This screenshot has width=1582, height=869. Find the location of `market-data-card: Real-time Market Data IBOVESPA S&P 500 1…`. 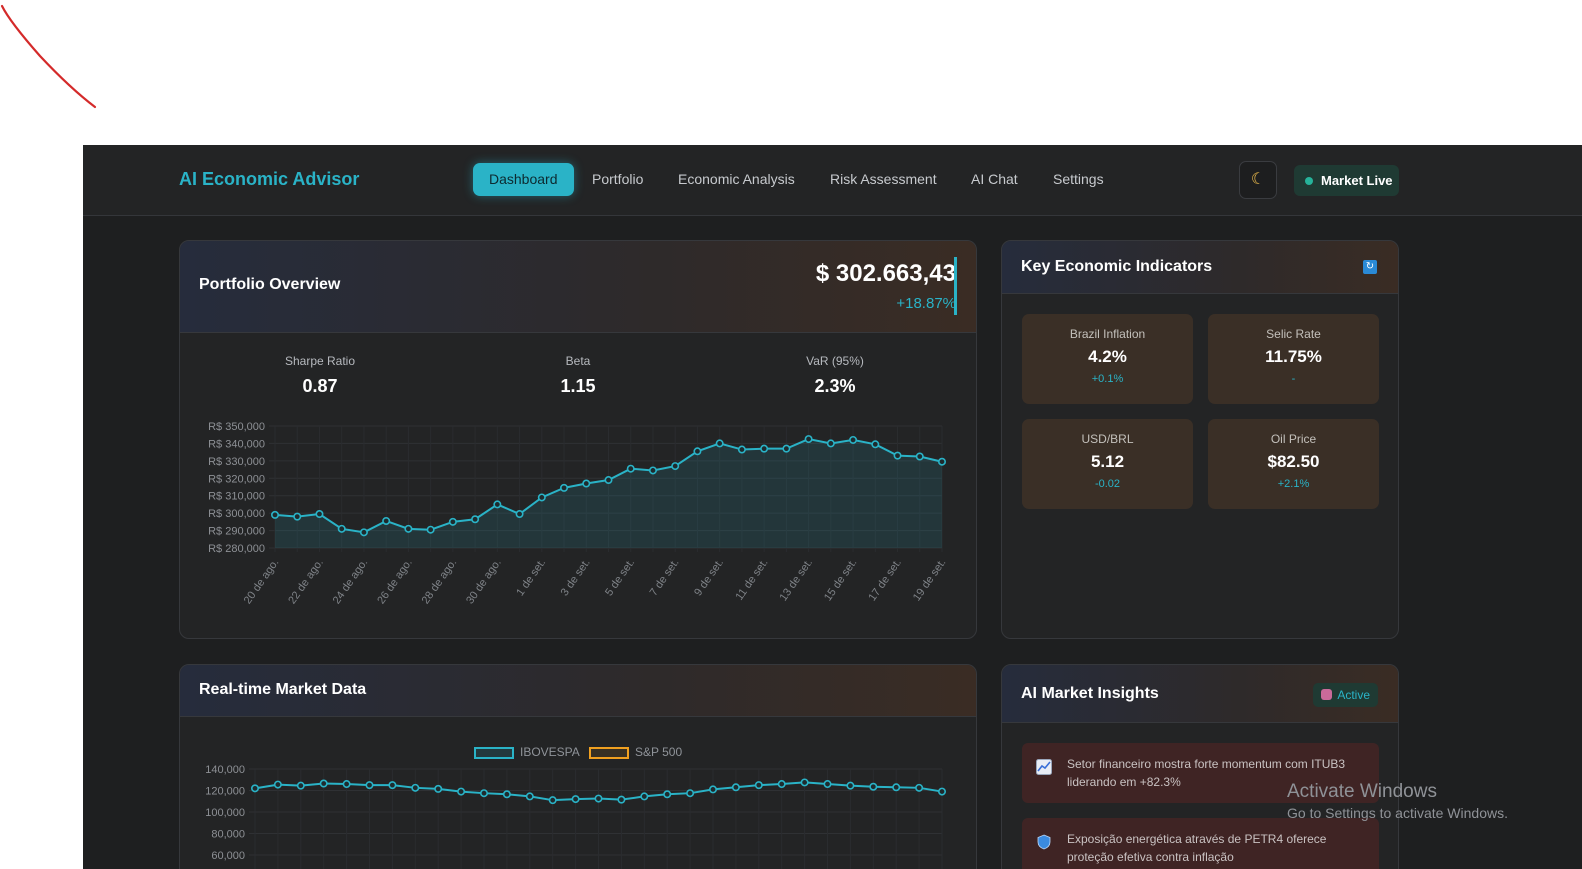

market-data-card: Real-time Market Data IBOVESPA S&P 500 1… is located at coordinates (578, 766).